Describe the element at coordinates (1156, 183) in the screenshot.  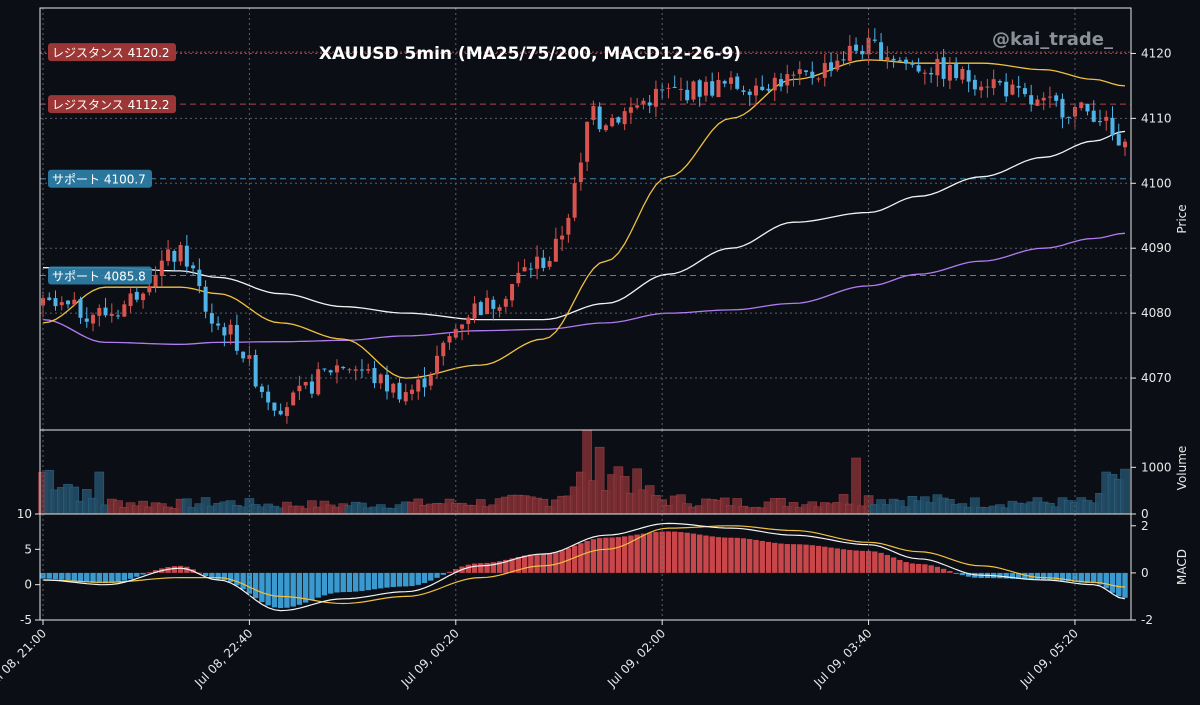
I see `price-tick-label: 4100` at that location.